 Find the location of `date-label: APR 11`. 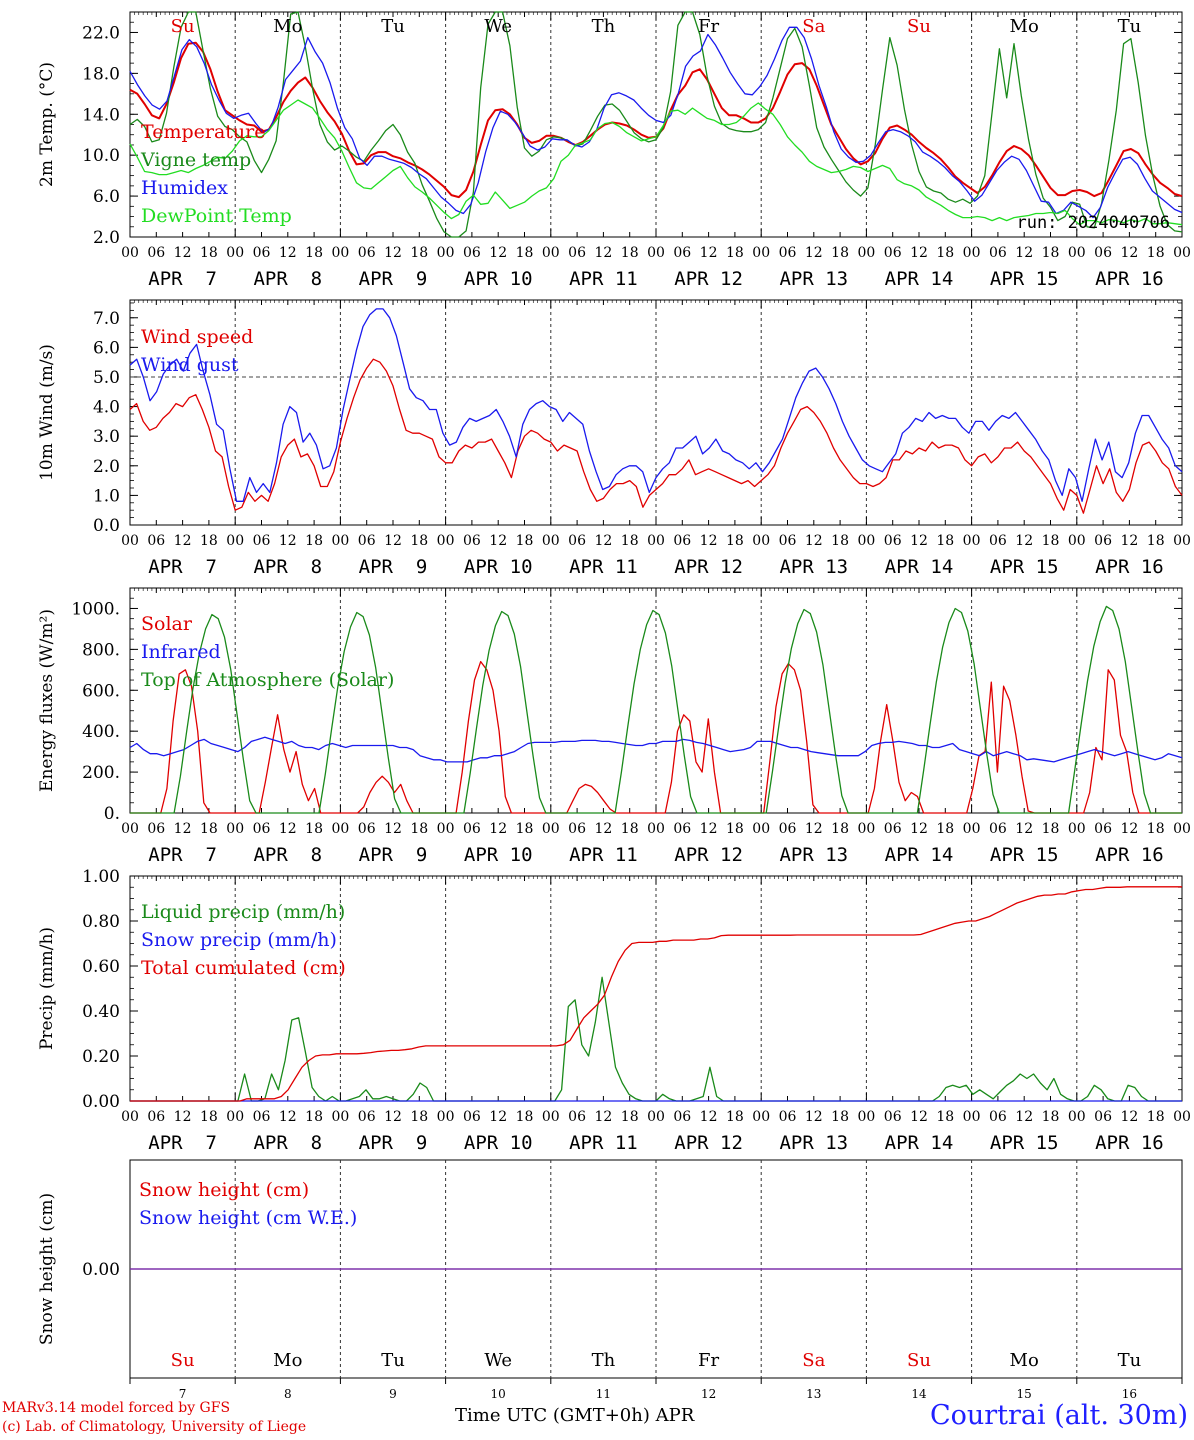

date-label: APR 11 is located at coordinates (603, 279).